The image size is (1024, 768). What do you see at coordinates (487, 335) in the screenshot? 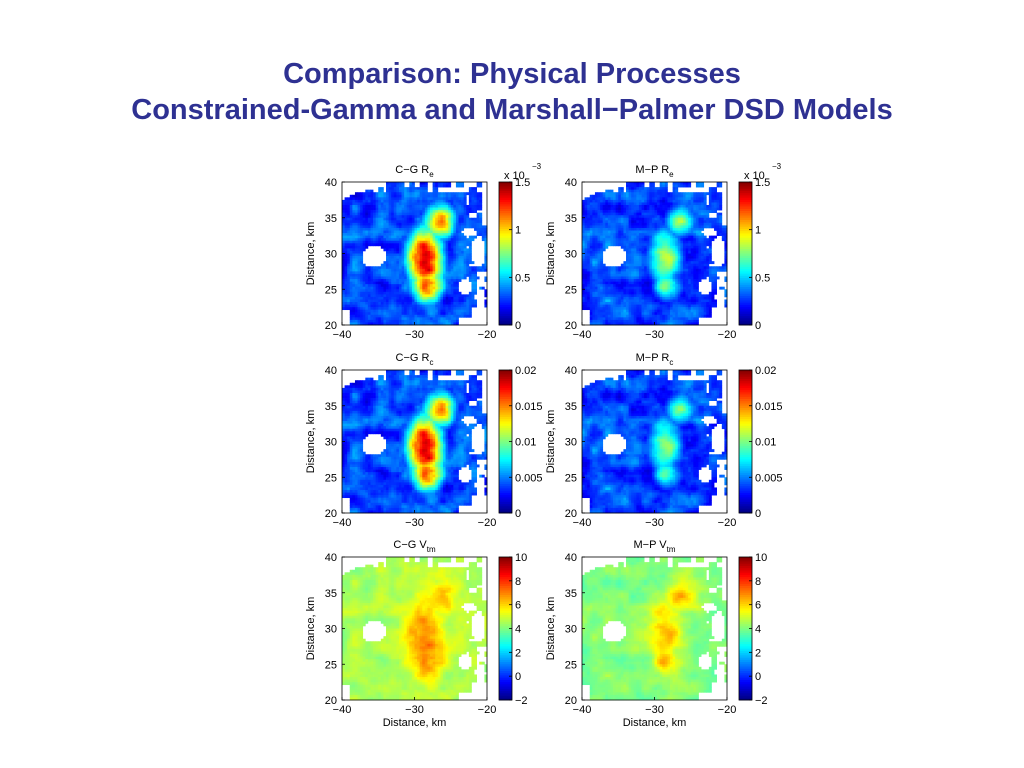
I see `x-tick-label: −20` at bounding box center [487, 335].